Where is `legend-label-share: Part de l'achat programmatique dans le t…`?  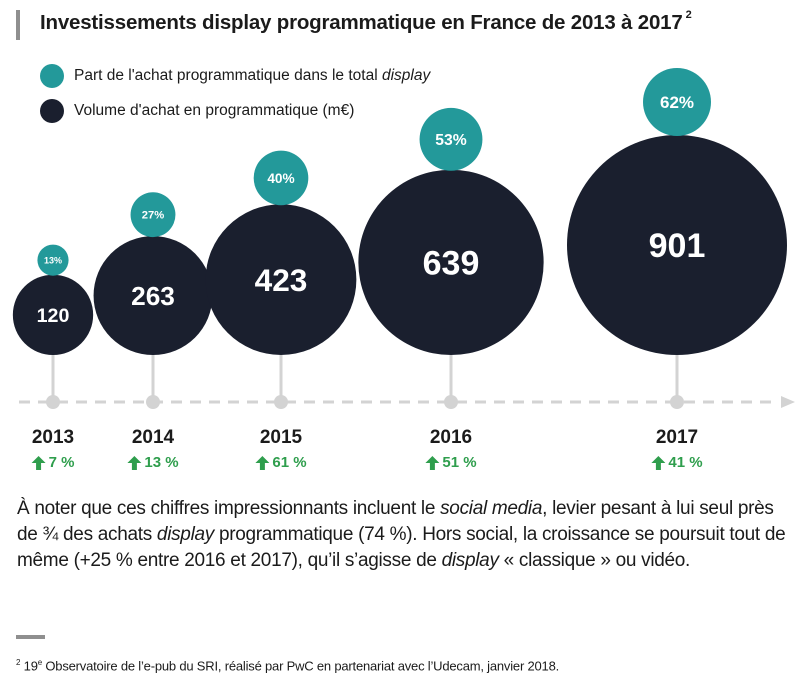
legend-label-share: Part de l'achat programmatique dans le t… is located at coordinates (252, 75).